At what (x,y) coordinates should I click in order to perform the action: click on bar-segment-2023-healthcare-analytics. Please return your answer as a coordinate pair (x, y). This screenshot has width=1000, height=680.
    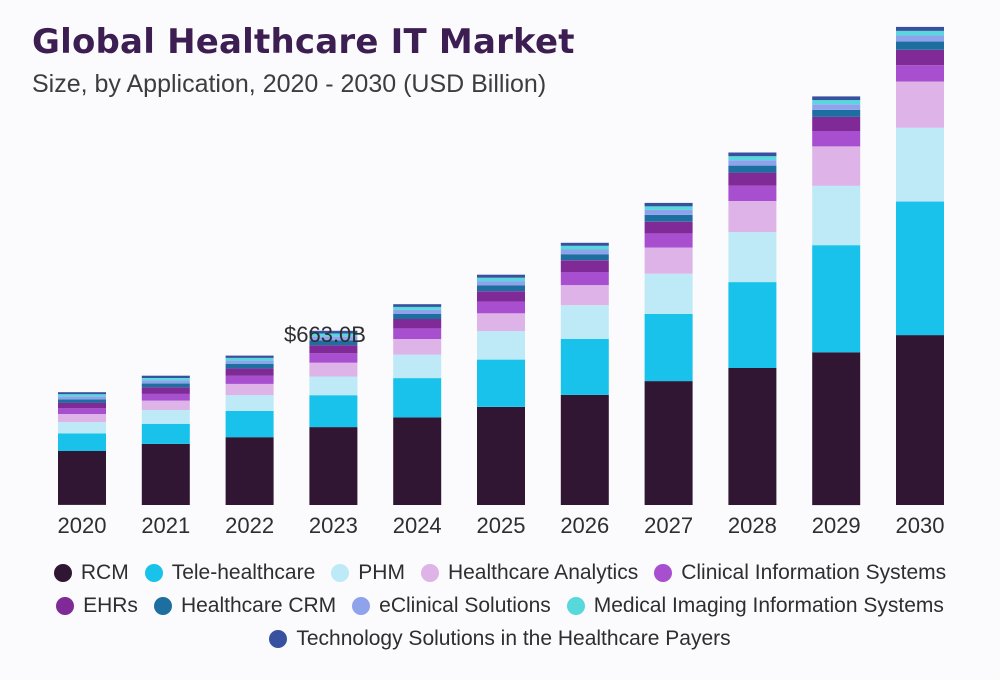
    Looking at the image, I should click on (333, 369).